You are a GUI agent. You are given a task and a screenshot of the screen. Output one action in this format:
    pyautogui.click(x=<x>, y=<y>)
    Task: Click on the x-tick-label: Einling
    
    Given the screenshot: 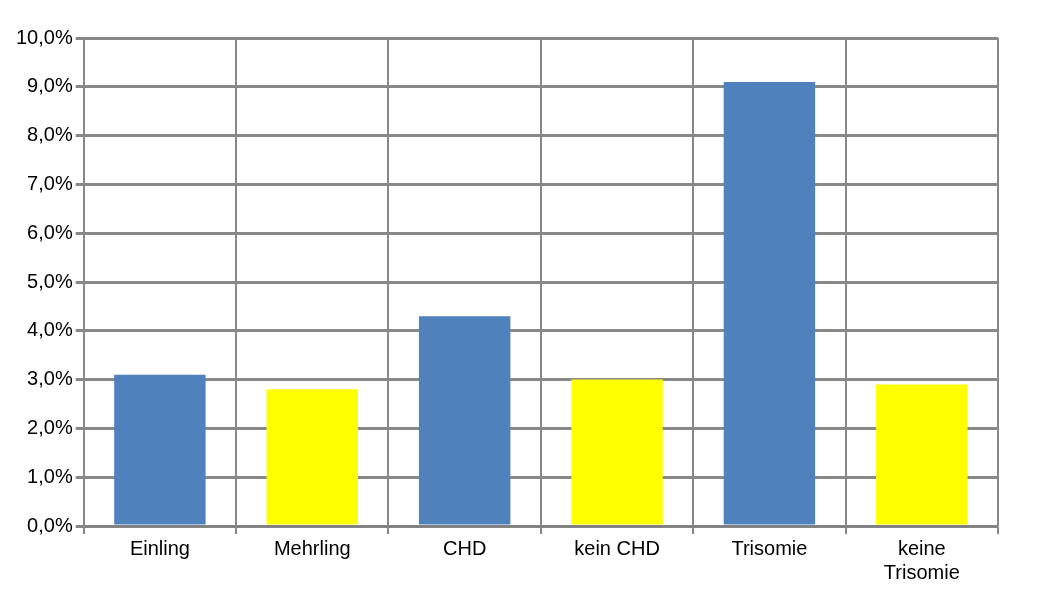 What is the action you would take?
    pyautogui.click(x=159, y=547)
    